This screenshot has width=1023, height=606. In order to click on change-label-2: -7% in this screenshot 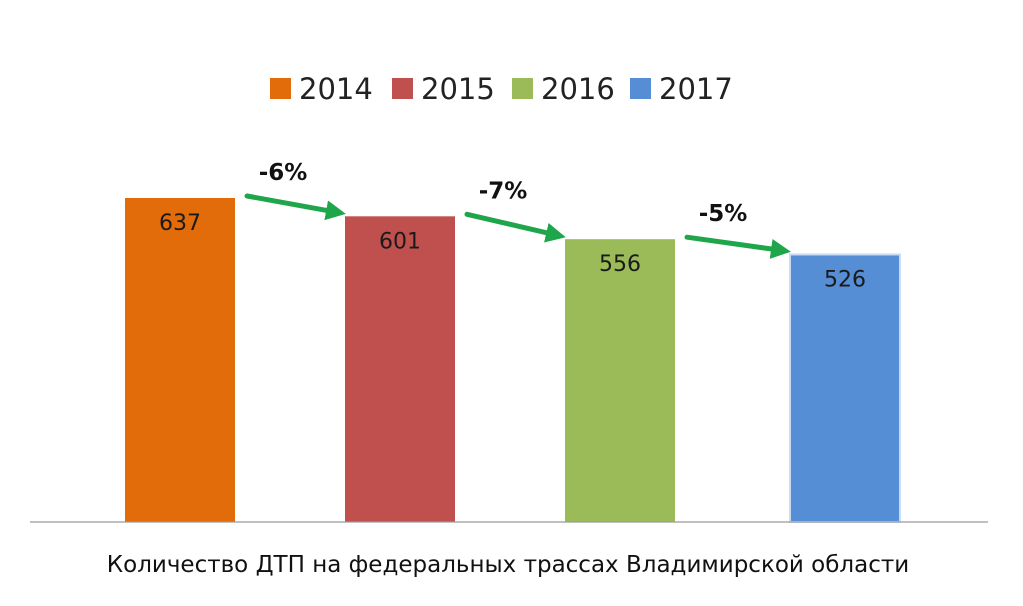, I will do `click(503, 191)`.